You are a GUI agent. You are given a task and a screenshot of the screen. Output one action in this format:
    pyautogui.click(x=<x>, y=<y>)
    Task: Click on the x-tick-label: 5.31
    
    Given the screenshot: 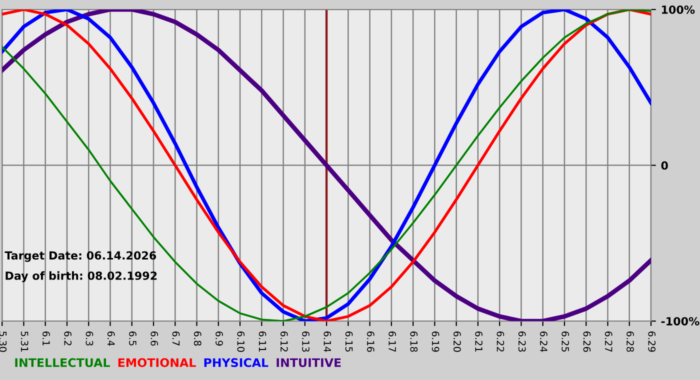 What is the action you would take?
    pyautogui.click(x=24, y=342)
    